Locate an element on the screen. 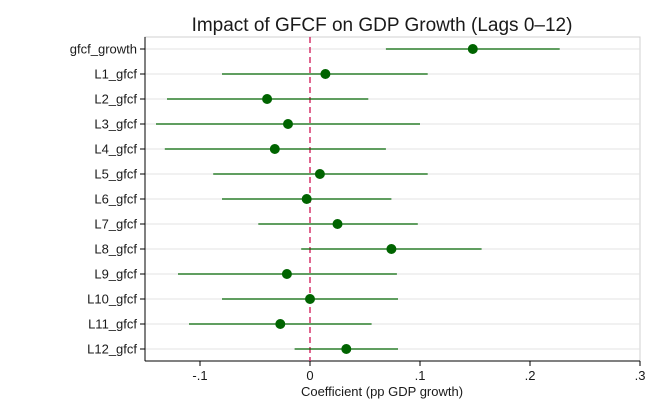  y-tick-label: L12_gfcf is located at coordinates (112, 349).